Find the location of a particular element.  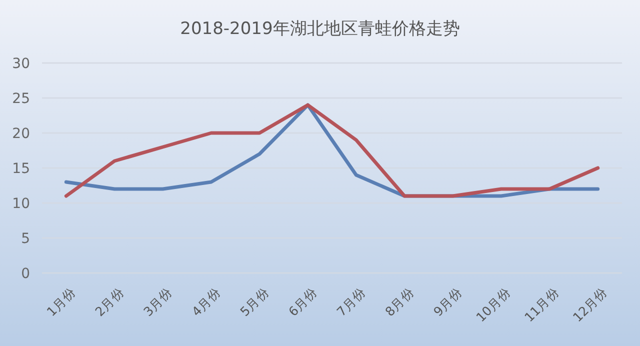

x-tick-label: 1月份 is located at coordinates (61, 302).